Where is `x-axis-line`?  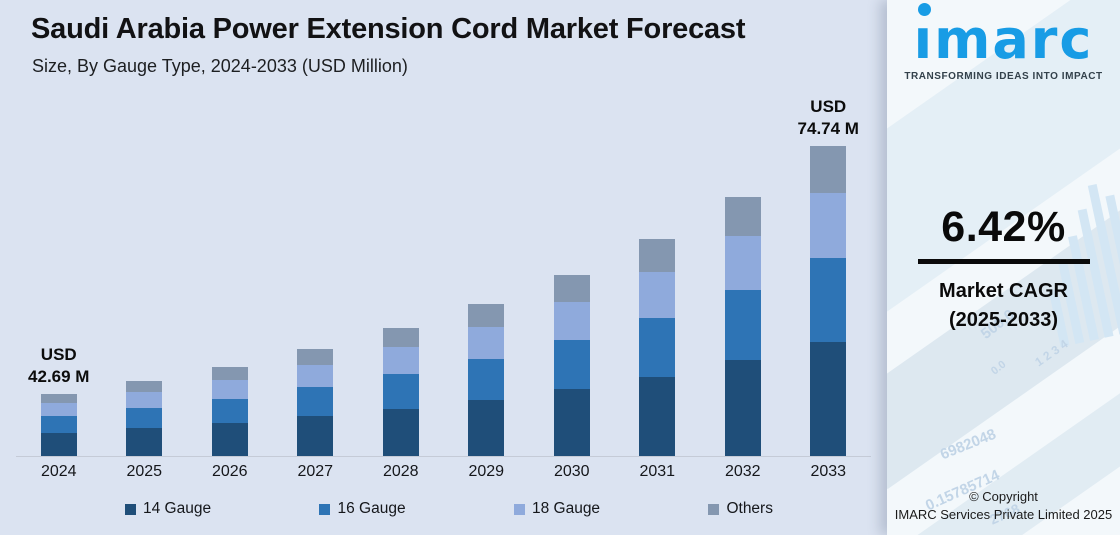 x-axis-line is located at coordinates (443, 456).